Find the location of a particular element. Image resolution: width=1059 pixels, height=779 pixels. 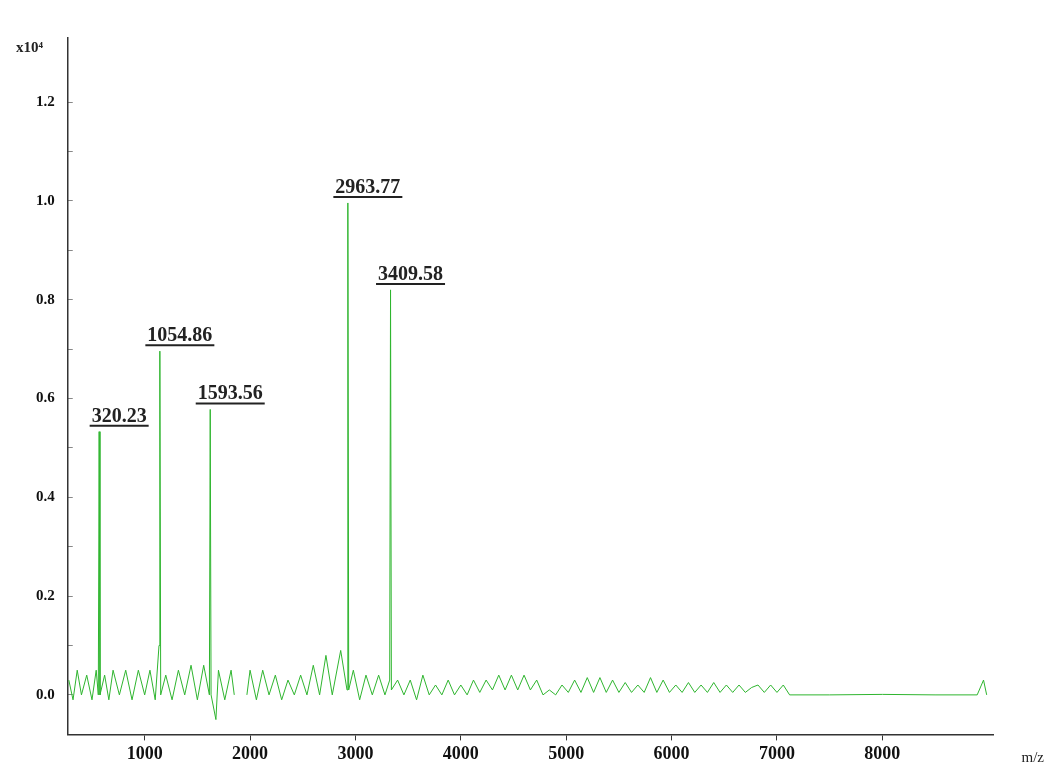

y-tick-label: 1.0 is located at coordinates (45, 199).